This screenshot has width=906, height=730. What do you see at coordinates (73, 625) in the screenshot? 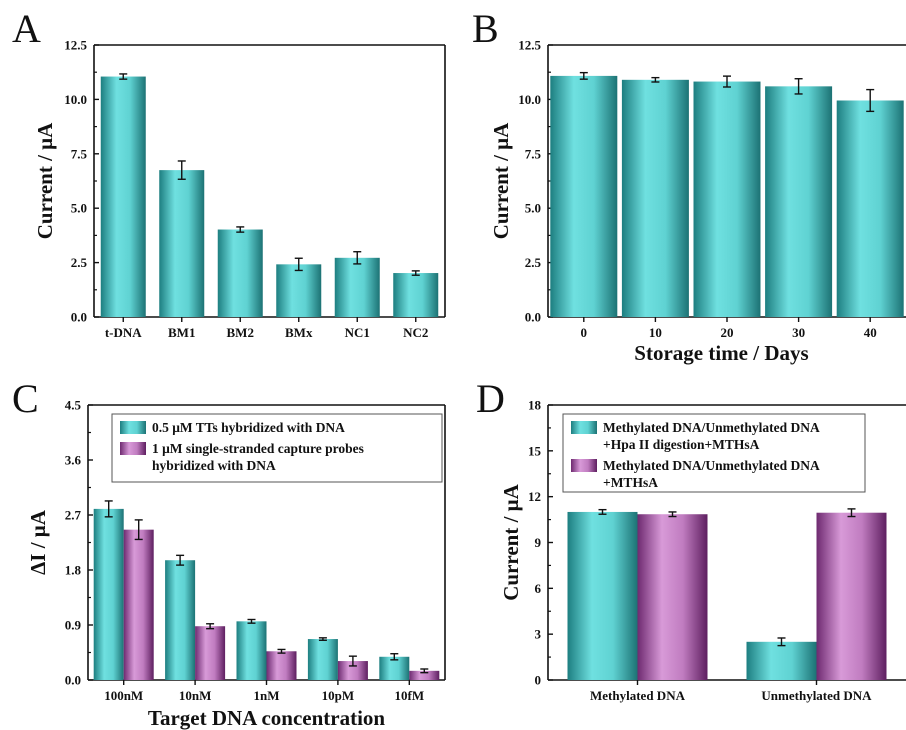
I see `y-tick-label: 0.9` at bounding box center [73, 625].